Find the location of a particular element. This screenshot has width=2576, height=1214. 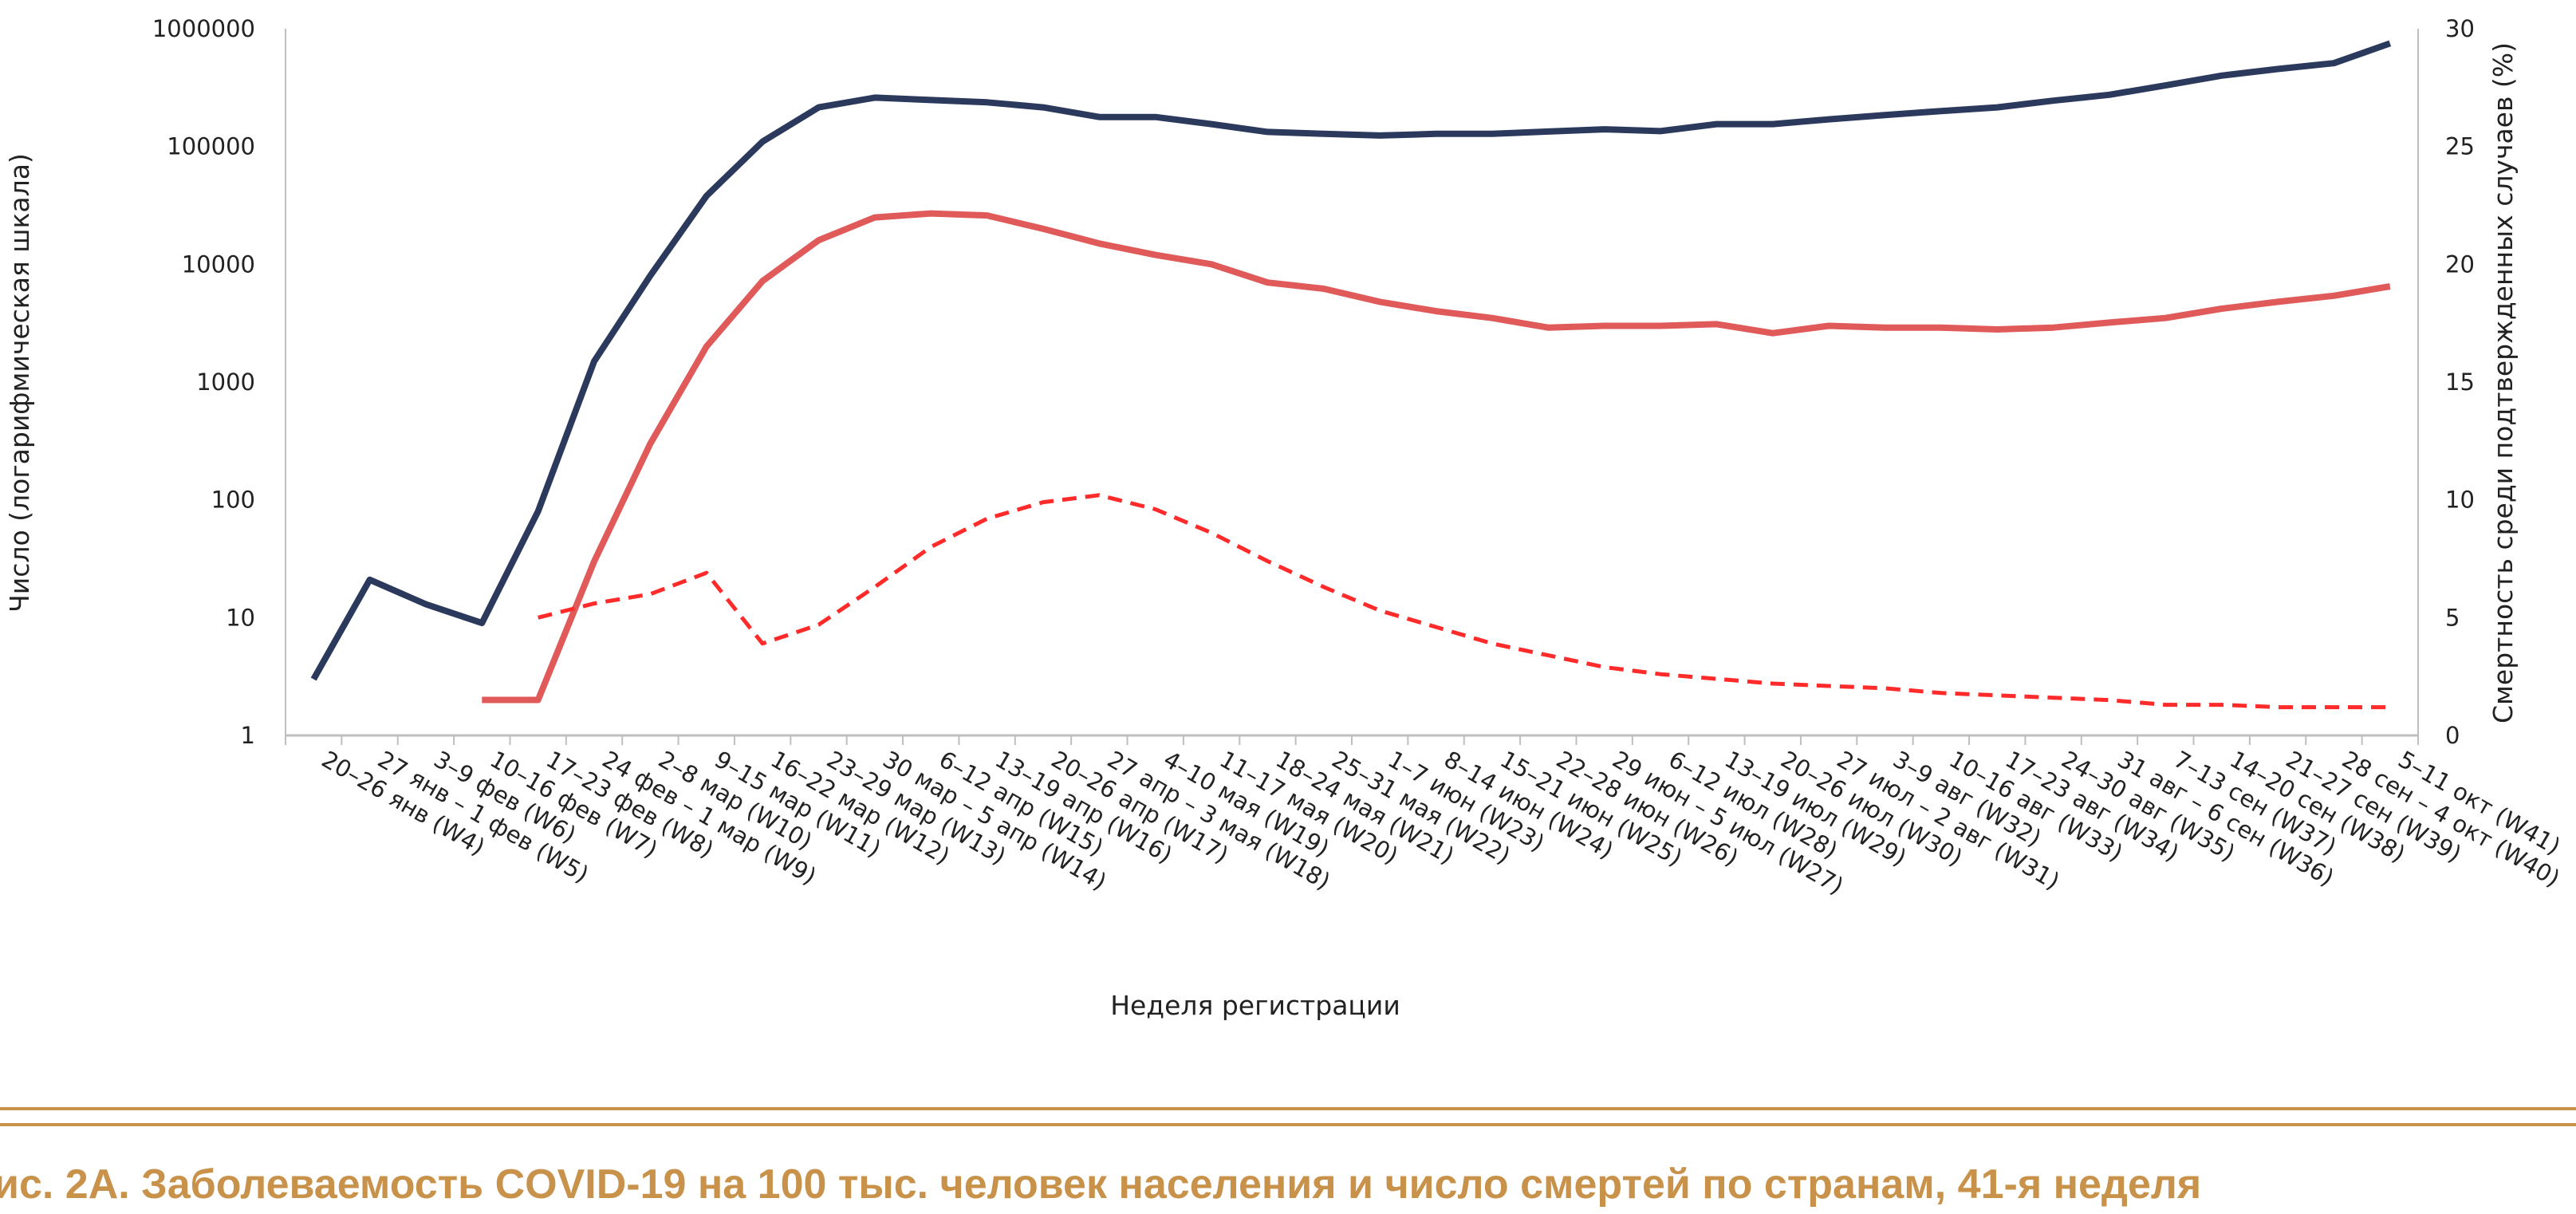

y-right-axis: 0 5 10 15 20 25 30 is located at coordinates (2460, 382).